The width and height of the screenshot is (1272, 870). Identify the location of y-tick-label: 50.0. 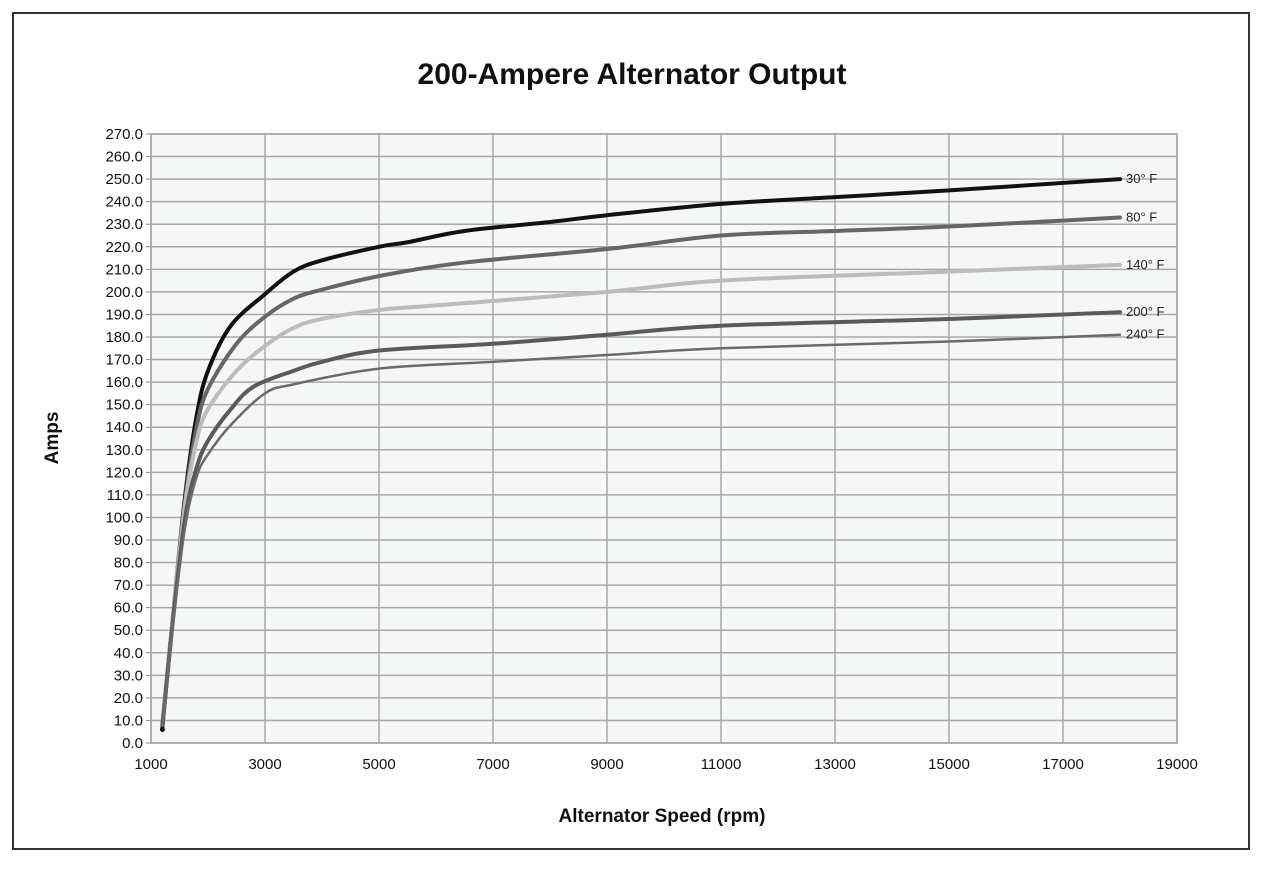
(128, 630).